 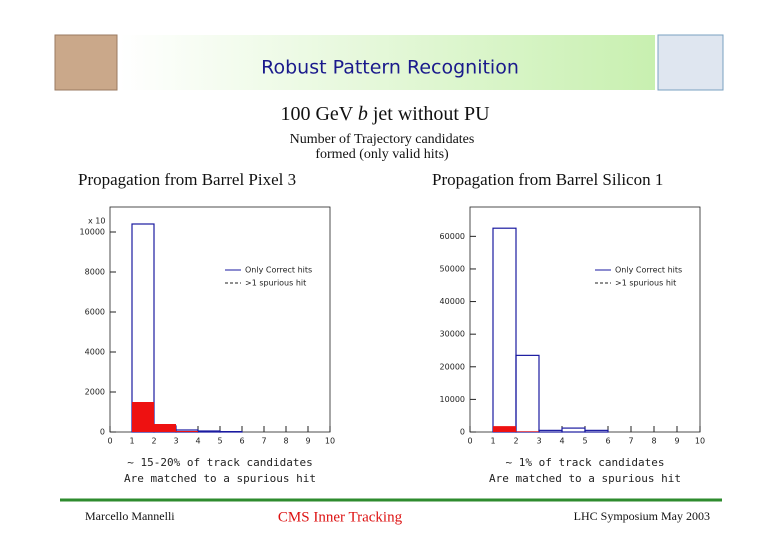 I want to click on note: Number of Trajectory candidates, so click(x=382, y=139).